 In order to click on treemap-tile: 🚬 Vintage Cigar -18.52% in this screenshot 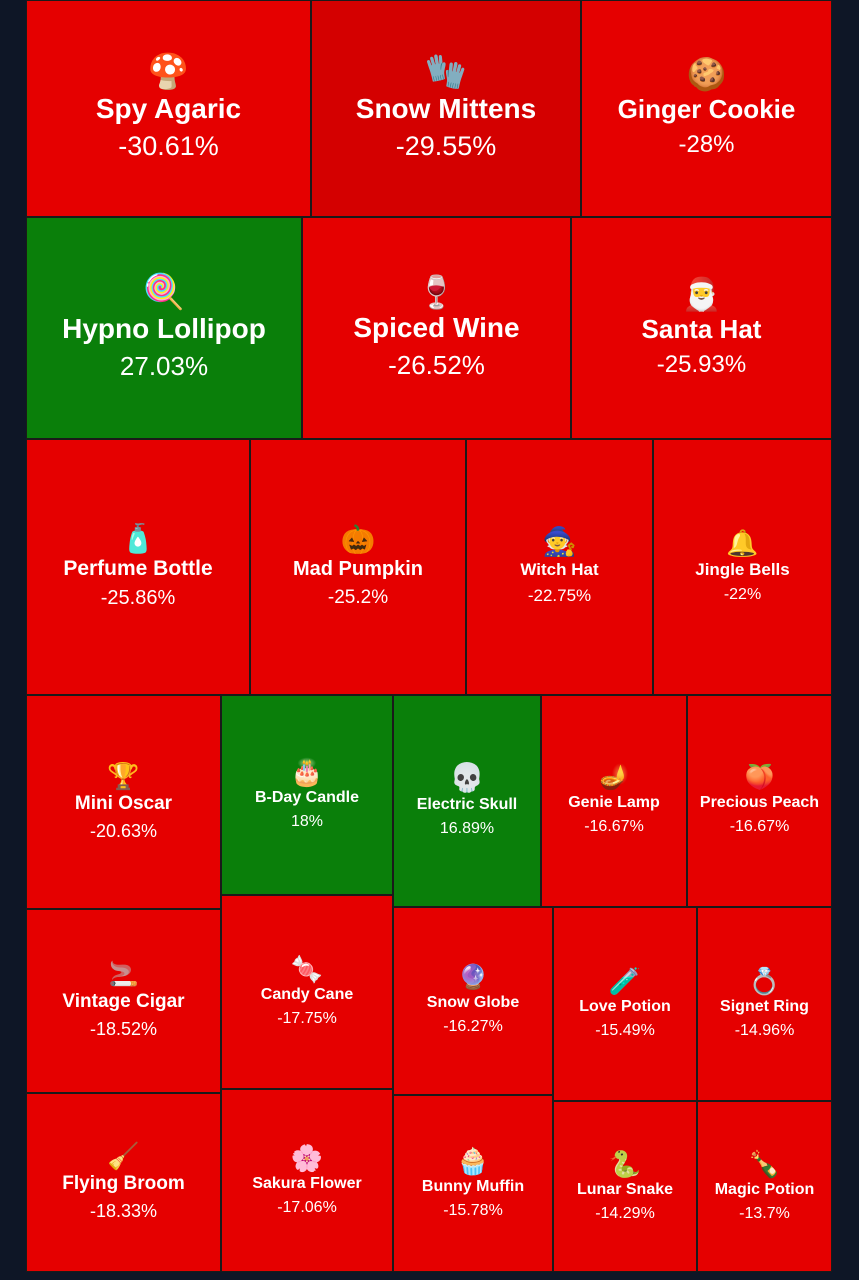, I will do `click(123, 1001)`.